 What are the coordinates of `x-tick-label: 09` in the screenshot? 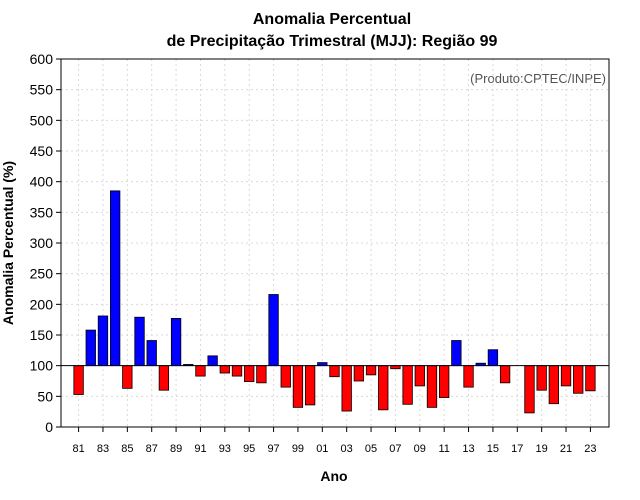 It's located at (420, 449).